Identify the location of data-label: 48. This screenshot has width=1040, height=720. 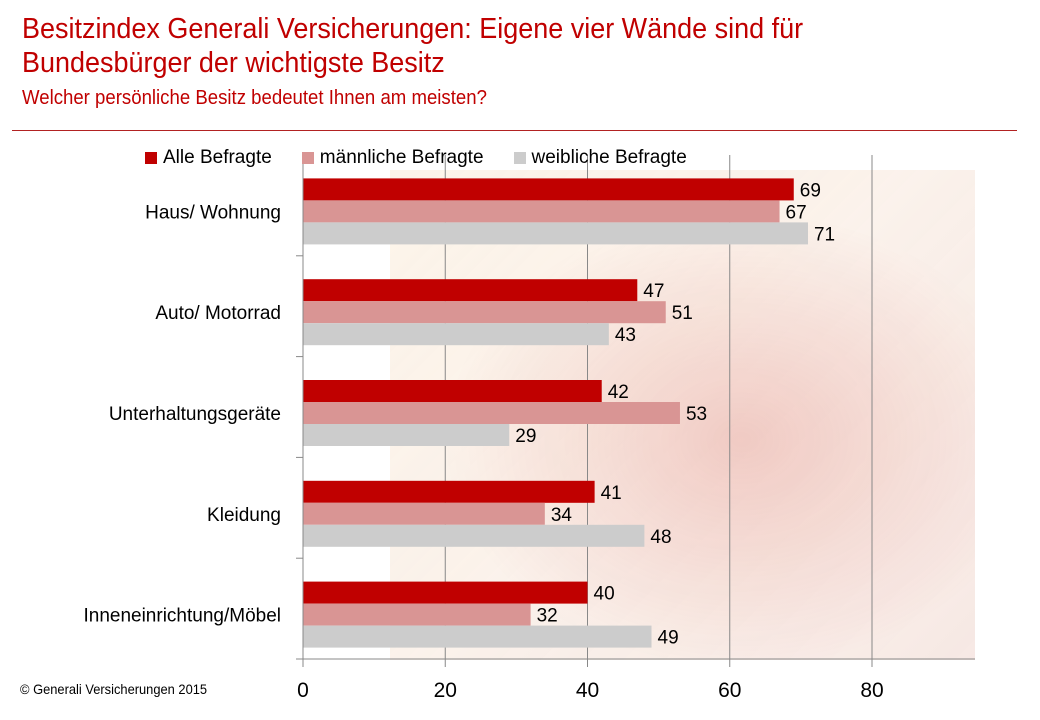
(660, 537).